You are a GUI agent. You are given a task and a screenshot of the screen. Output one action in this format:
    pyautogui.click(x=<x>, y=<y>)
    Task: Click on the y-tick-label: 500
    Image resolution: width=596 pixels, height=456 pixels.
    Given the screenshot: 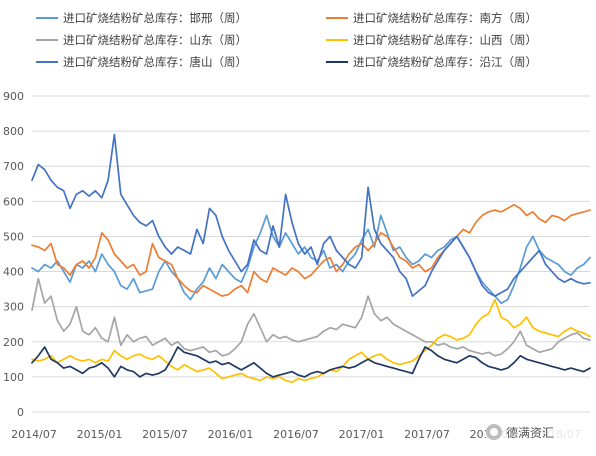 What is the action you would take?
    pyautogui.click(x=13, y=236)
    